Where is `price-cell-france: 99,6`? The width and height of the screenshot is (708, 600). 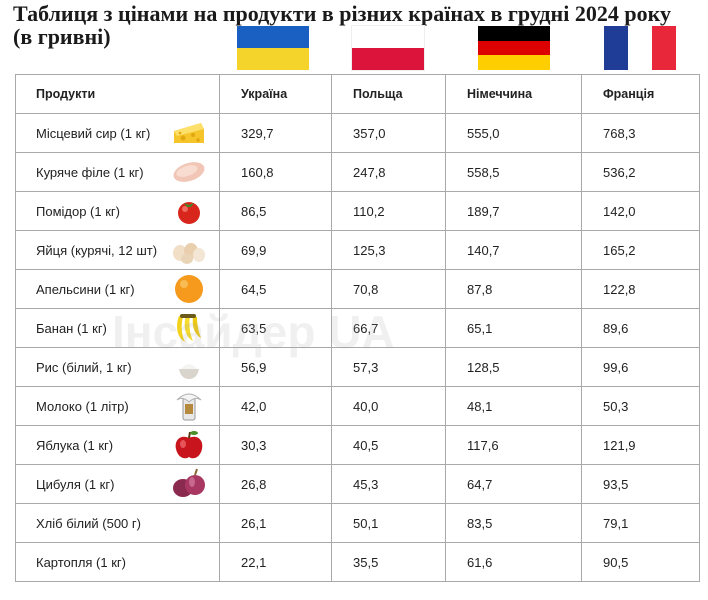
price-cell-france: 99,6 is located at coordinates (640, 367).